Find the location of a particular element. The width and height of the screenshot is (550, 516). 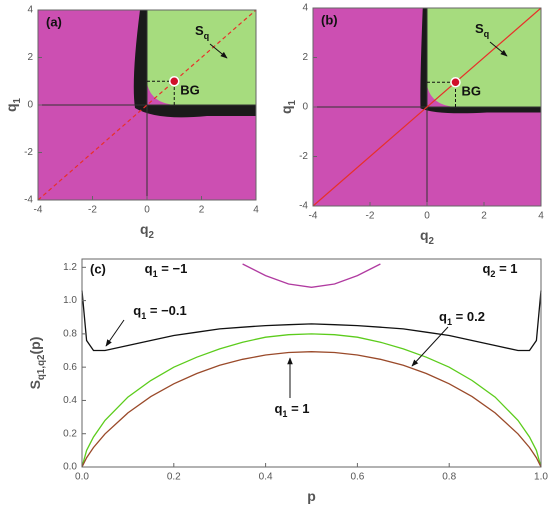

x-tick-label: 0.8 is located at coordinates (449, 477).